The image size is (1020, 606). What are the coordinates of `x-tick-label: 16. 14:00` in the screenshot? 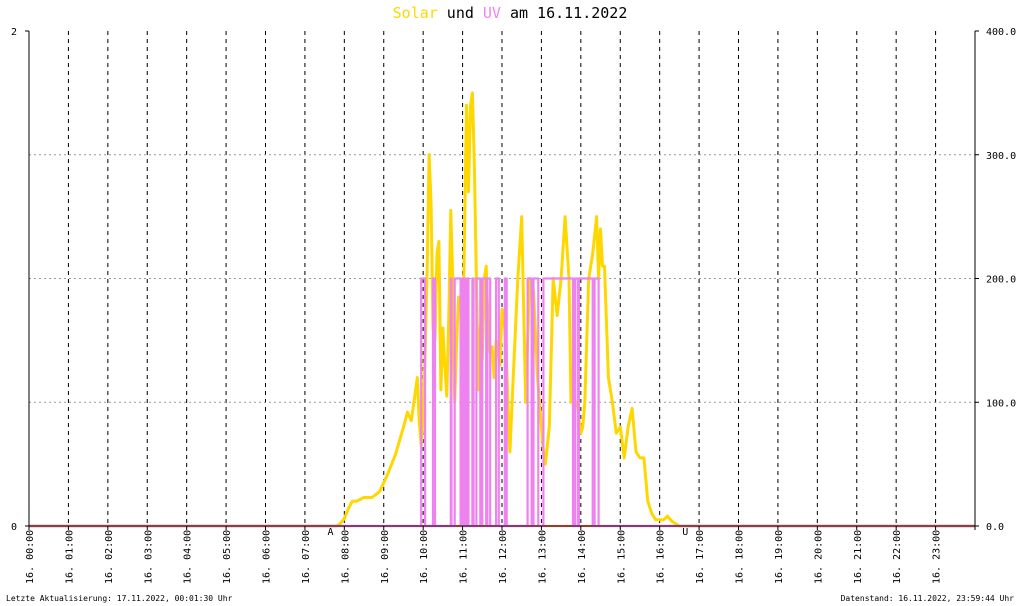 It's located at (582, 557).